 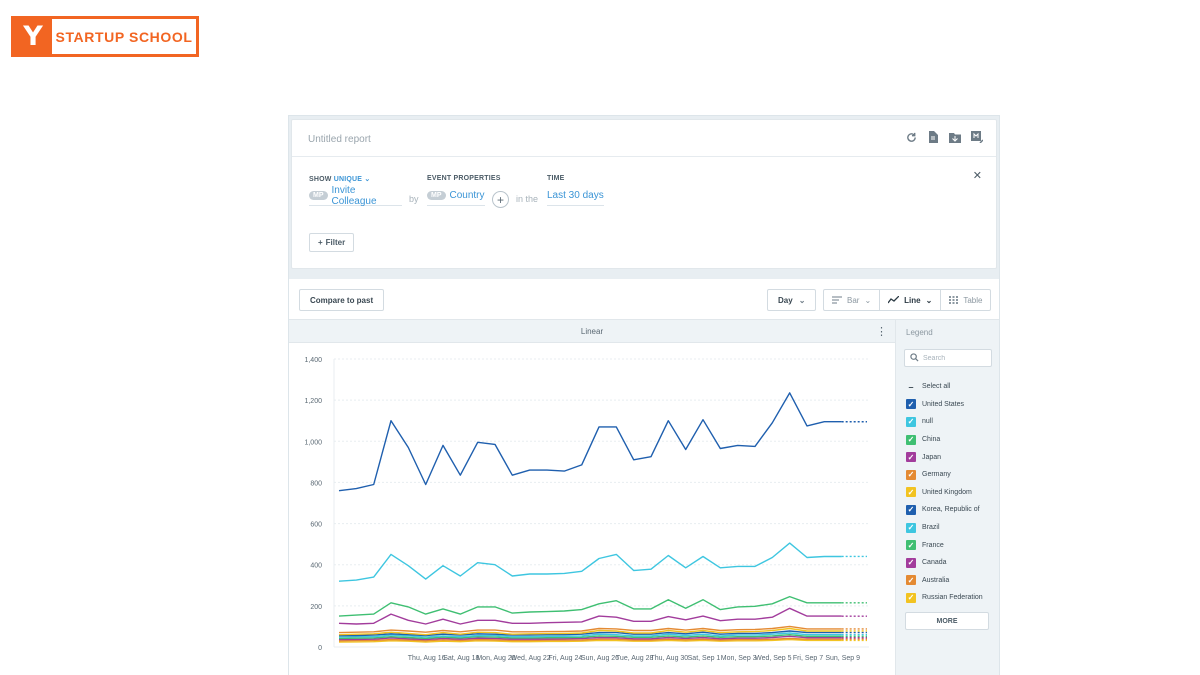 I want to click on y-tick-label: 800, so click(x=316, y=483).